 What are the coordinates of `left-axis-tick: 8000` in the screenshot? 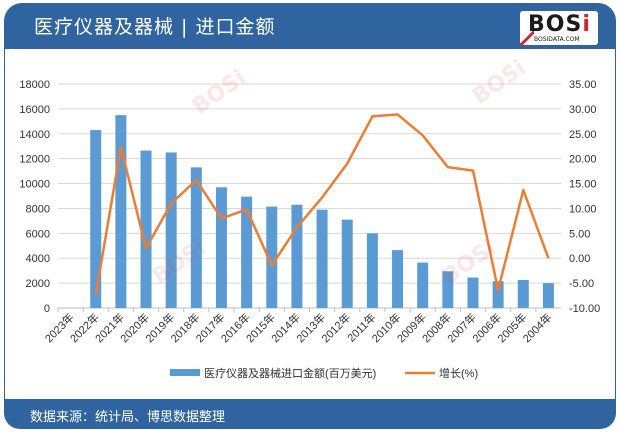 It's located at (38, 209).